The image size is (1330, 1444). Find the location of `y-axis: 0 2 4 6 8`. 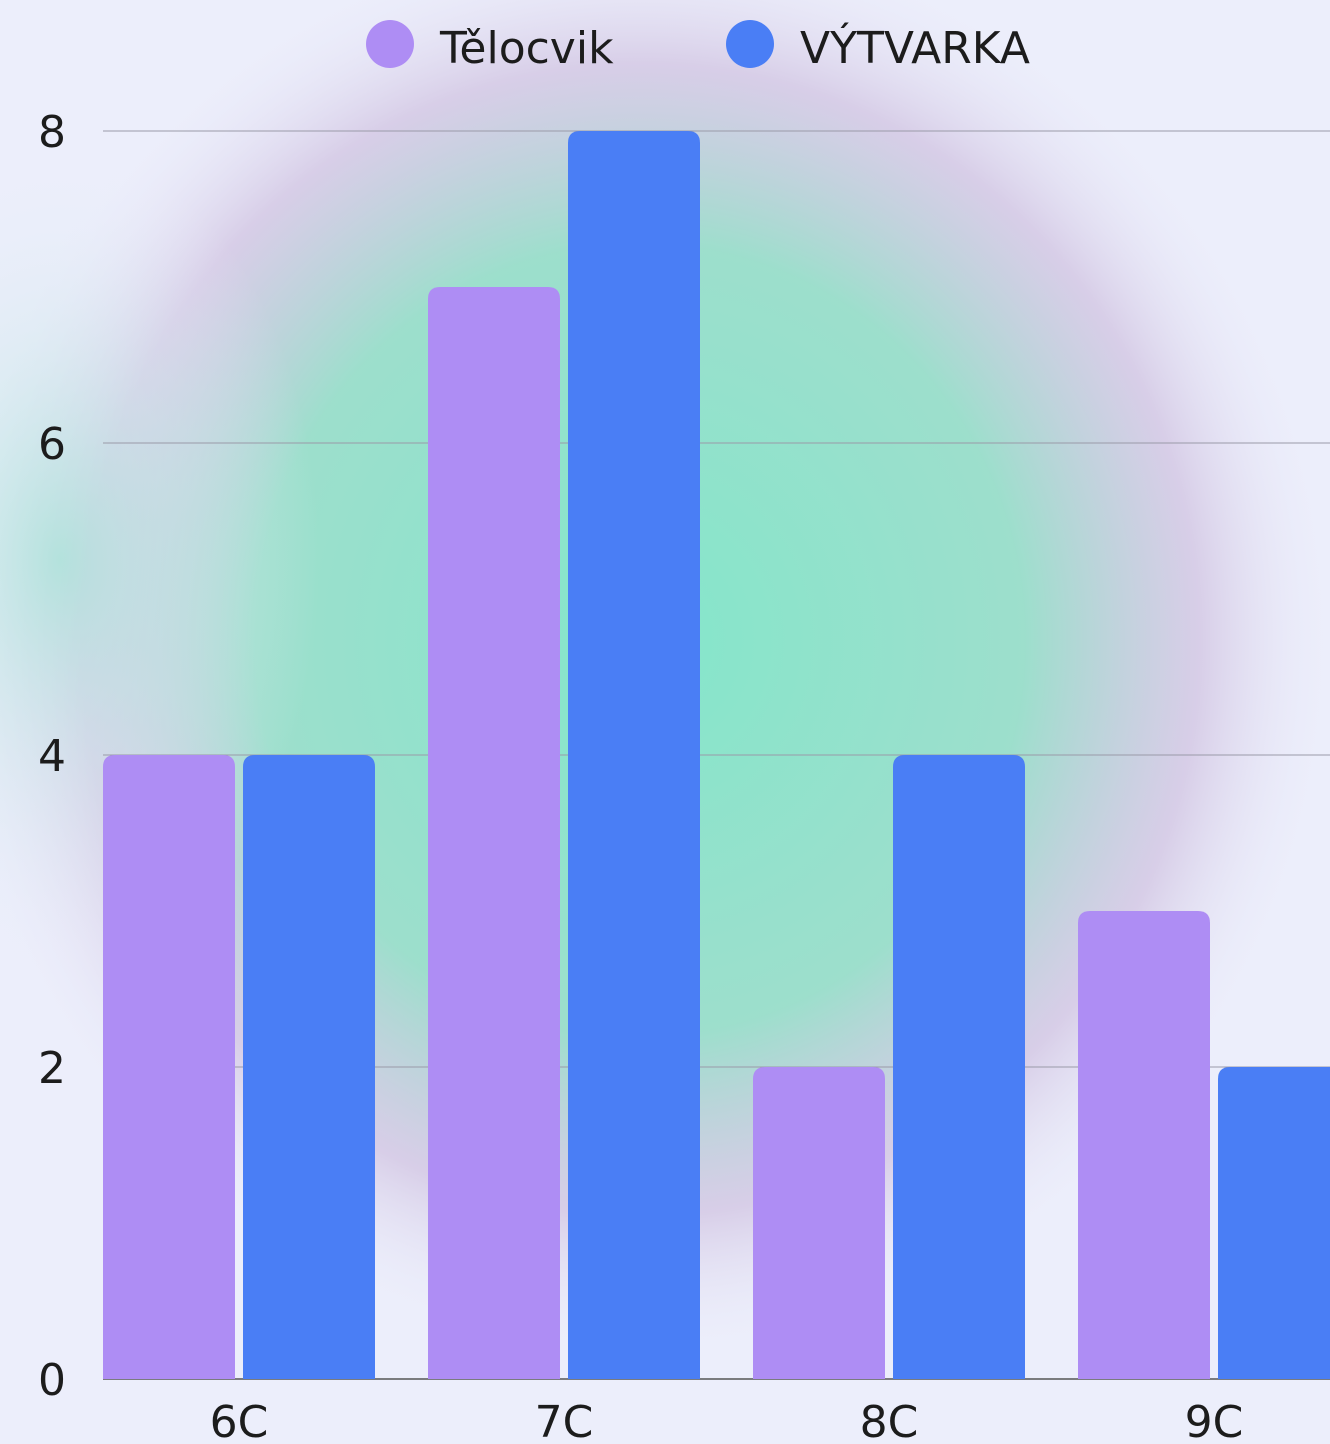

y-axis: 0 2 4 6 8 is located at coordinates (52, 756).